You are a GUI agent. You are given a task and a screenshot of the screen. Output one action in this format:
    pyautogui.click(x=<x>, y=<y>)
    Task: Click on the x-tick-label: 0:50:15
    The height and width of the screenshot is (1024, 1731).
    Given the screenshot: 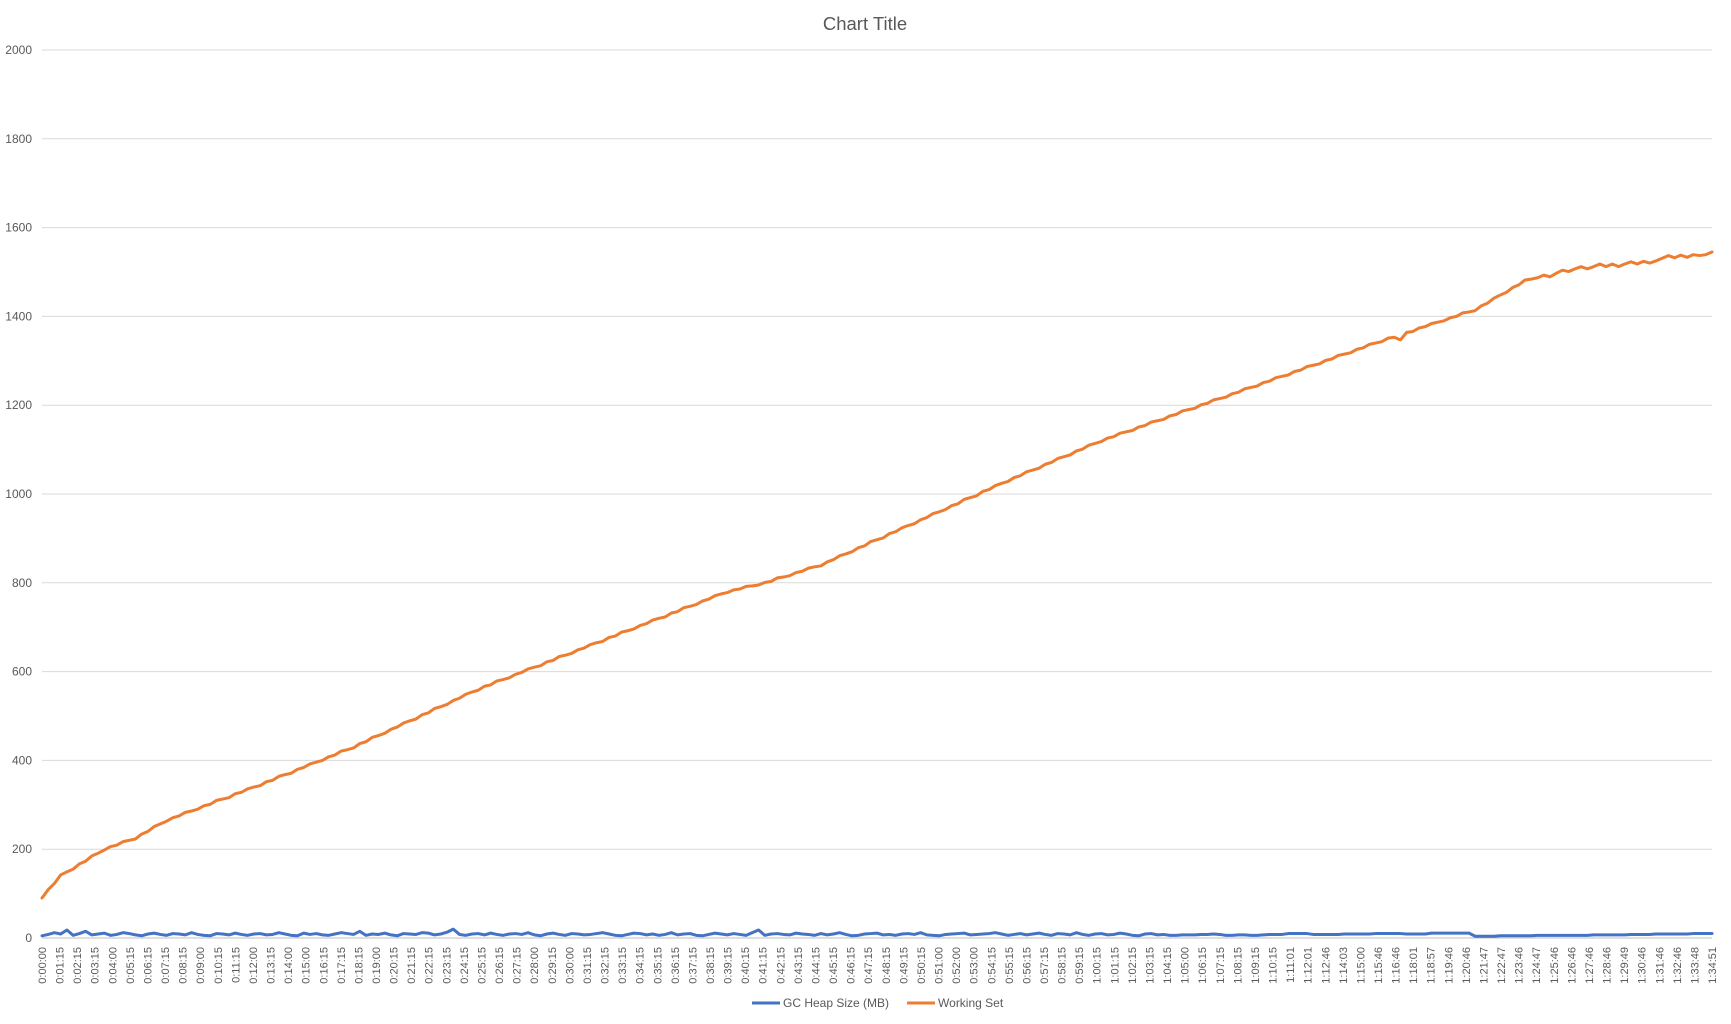 What is the action you would take?
    pyautogui.click(x=922, y=965)
    